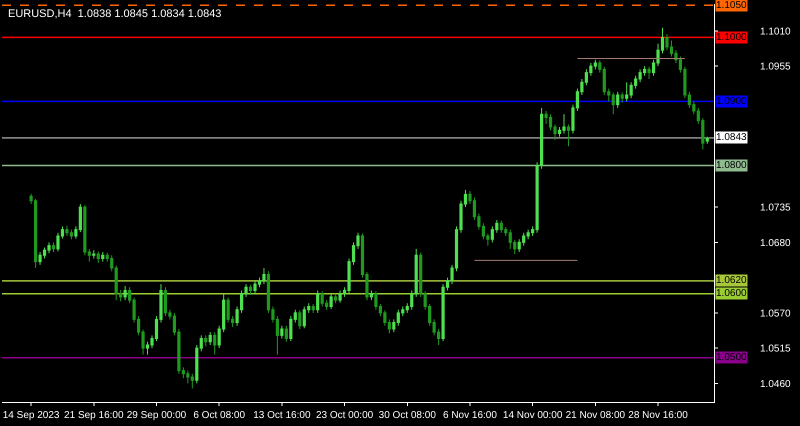 This screenshot has width=800, height=426. I want to click on x-tick-label: 6 Oct 08:00, so click(219, 415).